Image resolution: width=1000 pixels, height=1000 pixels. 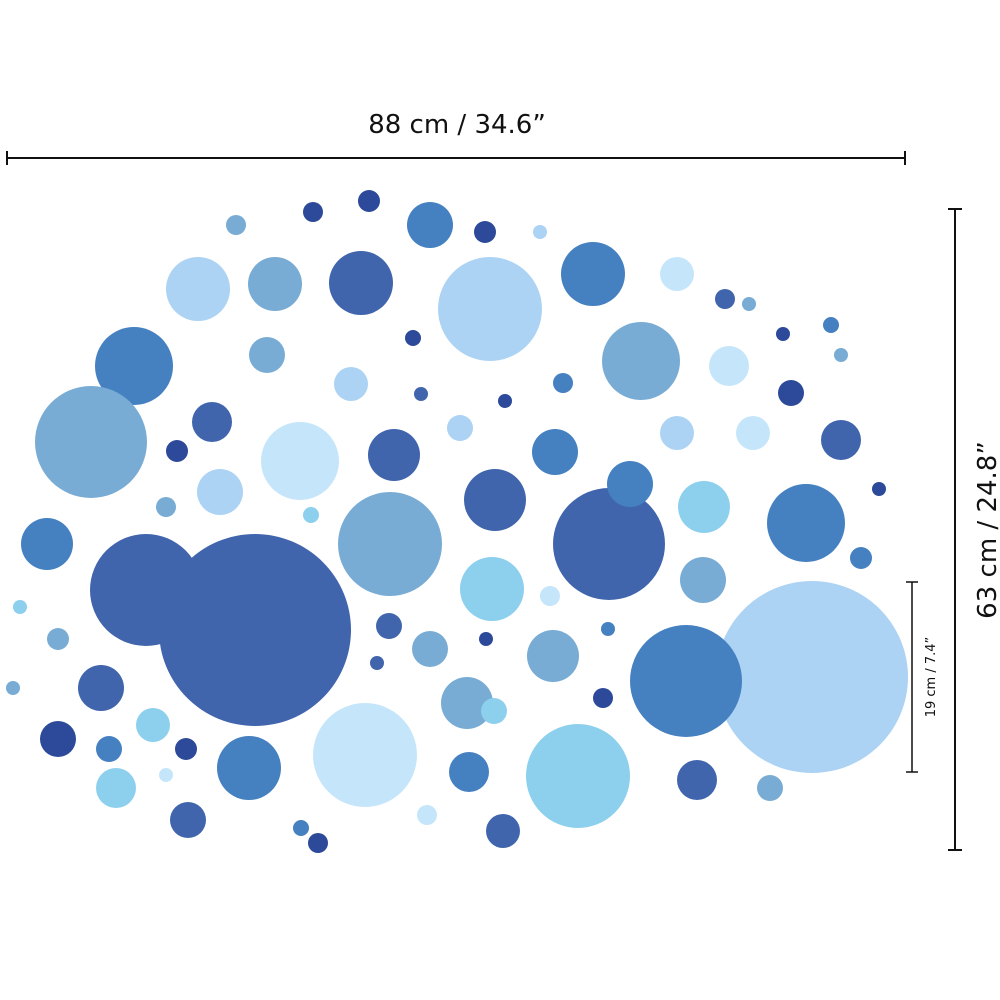 I want to click on height-label: 63 cm / 24.8”, so click(x=986, y=530).